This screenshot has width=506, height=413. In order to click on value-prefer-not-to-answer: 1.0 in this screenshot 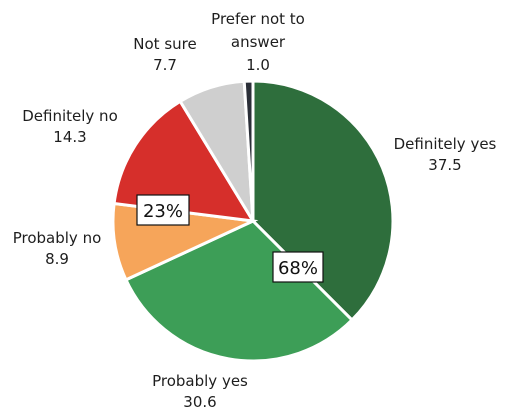, I will do `click(258, 65)`.